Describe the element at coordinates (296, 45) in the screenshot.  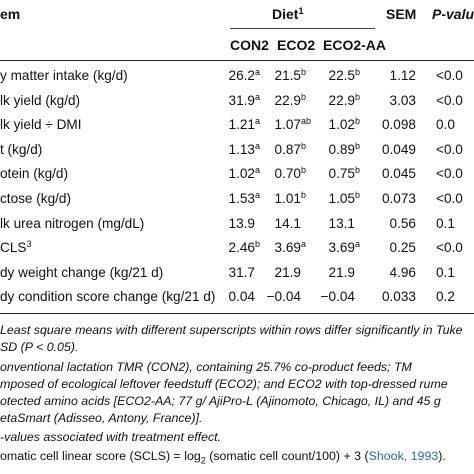
I see `header-eco2: ECO2` at that location.